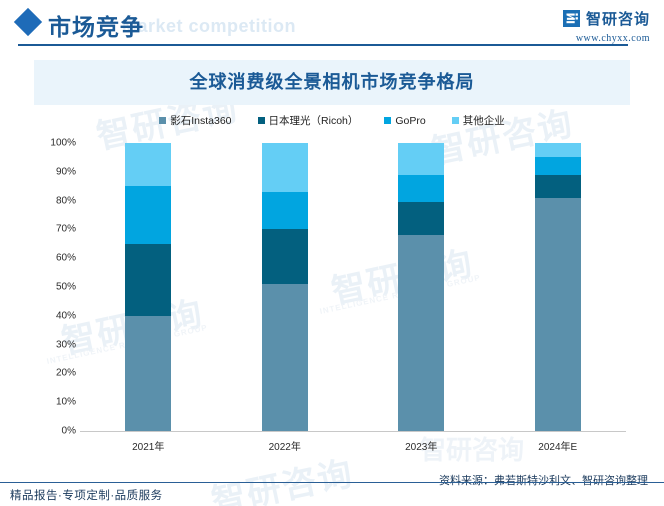 This screenshot has width=664, height=506. I want to click on y-axis-tick-label: 90%, so click(65, 172).